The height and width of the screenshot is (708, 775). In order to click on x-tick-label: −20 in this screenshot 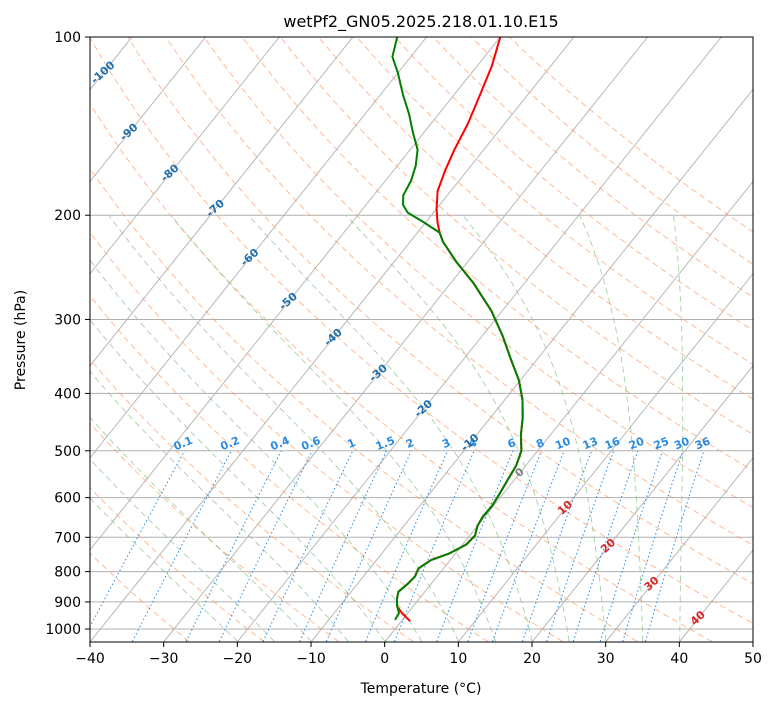, I will do `click(238, 659)`.